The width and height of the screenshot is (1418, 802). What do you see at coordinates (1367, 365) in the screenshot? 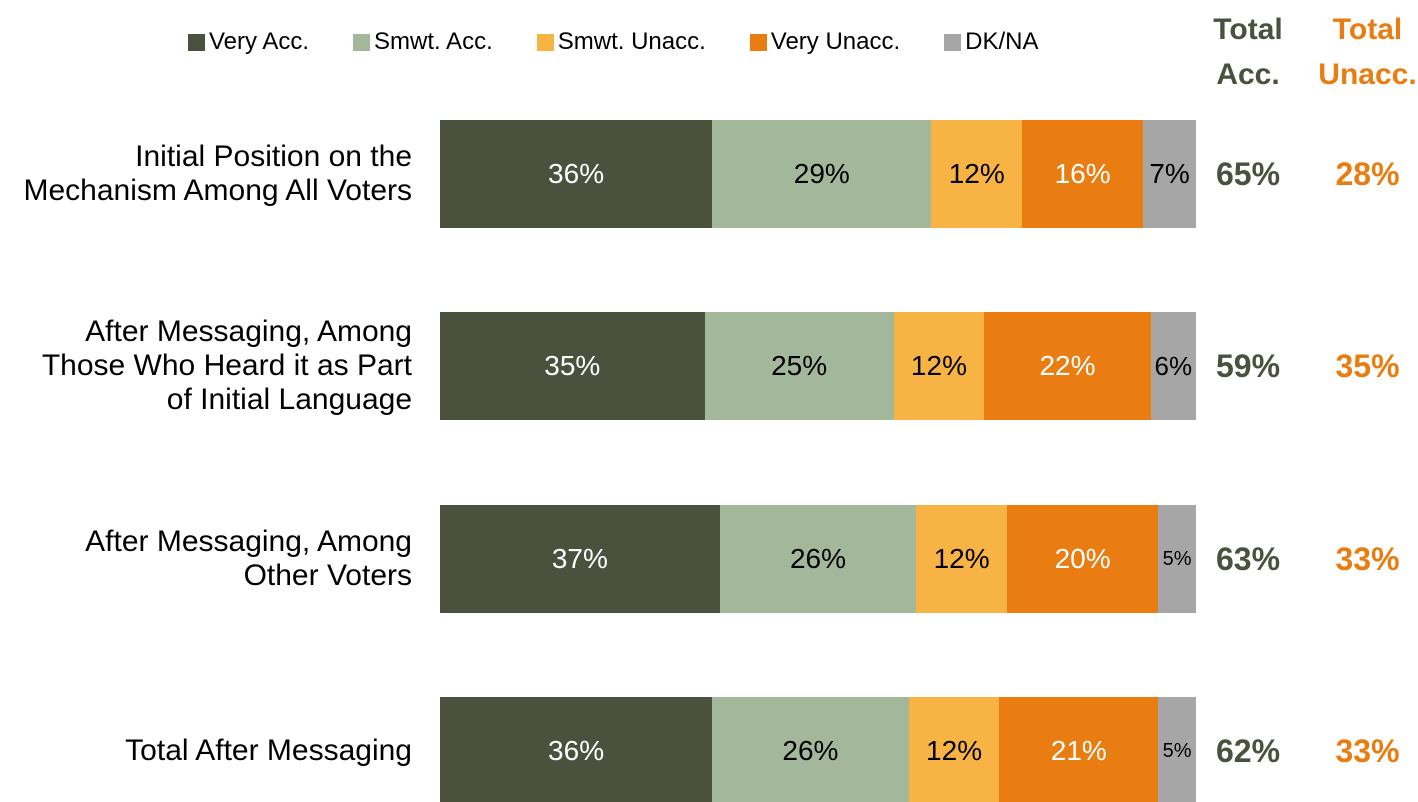
I see `total-value: 35%` at bounding box center [1367, 365].